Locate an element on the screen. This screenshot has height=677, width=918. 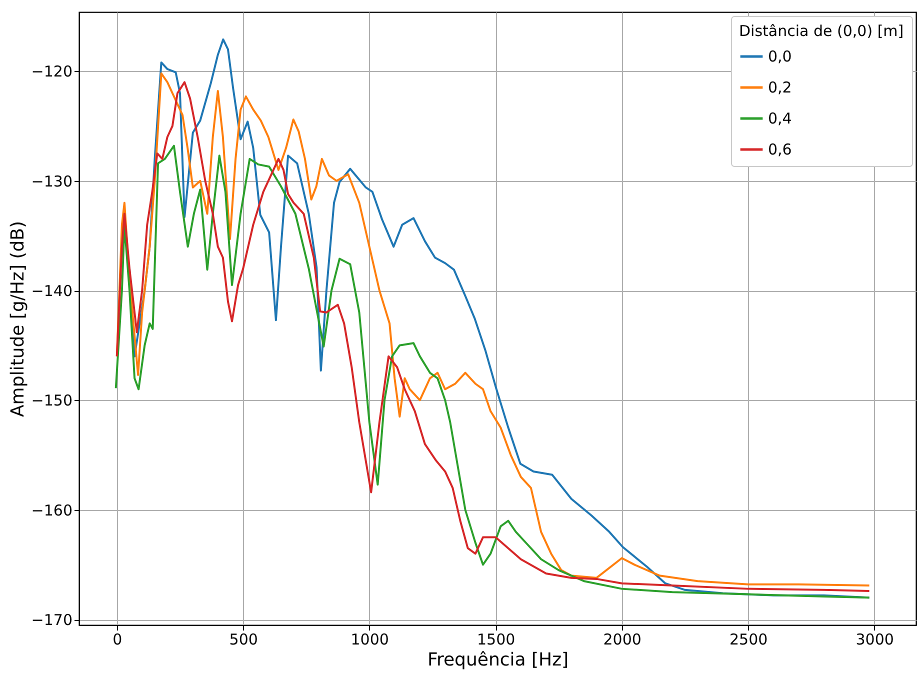
x-tick-label: 1000 is located at coordinates (369, 639).